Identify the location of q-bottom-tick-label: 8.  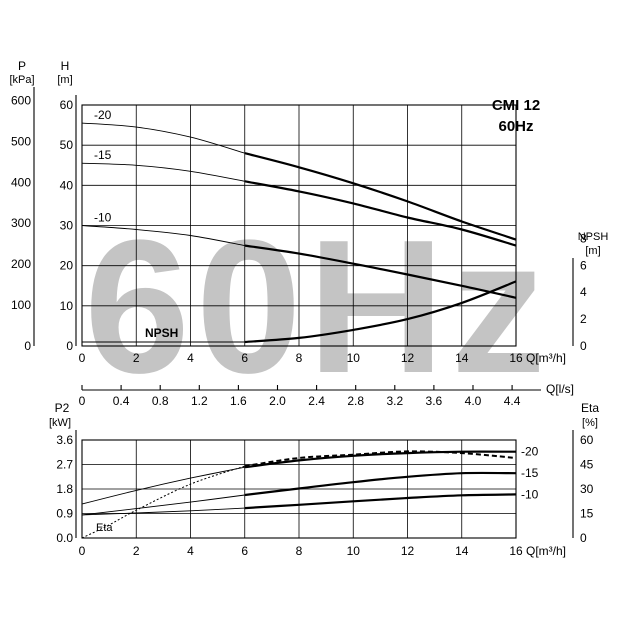
(299, 551).